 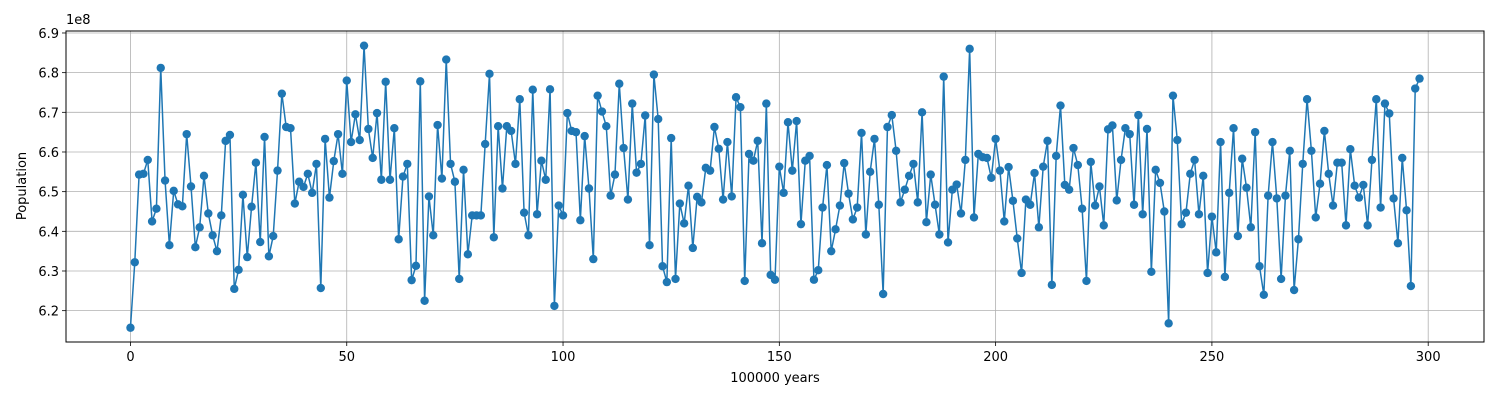 I want to click on y-tick-label: 6.4, so click(x=48, y=232).